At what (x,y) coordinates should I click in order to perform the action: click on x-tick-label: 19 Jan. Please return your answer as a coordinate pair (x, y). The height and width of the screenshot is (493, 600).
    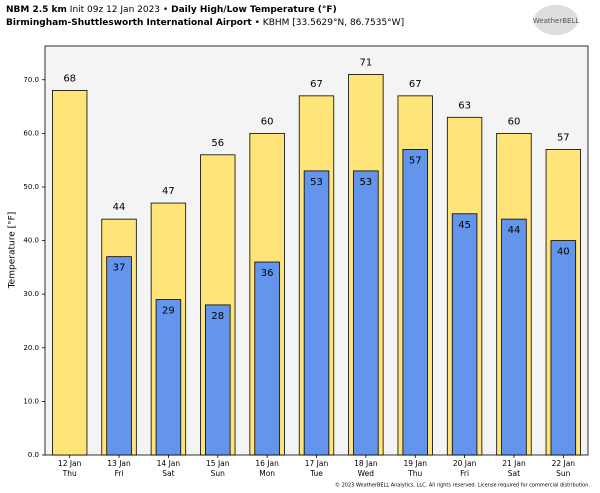
    Looking at the image, I should click on (415, 463).